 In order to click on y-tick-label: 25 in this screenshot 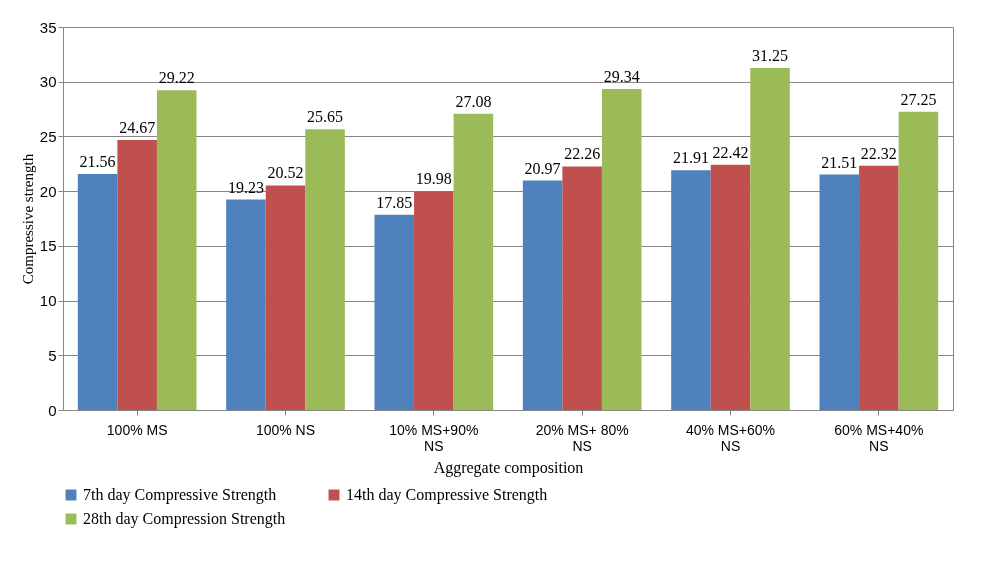, I will do `click(48, 136)`.